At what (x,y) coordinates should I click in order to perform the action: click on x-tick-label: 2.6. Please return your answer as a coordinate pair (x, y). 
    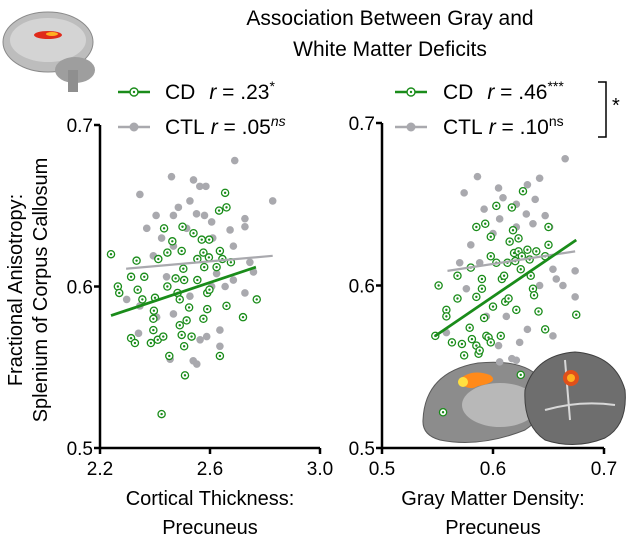
    Looking at the image, I should click on (210, 469).